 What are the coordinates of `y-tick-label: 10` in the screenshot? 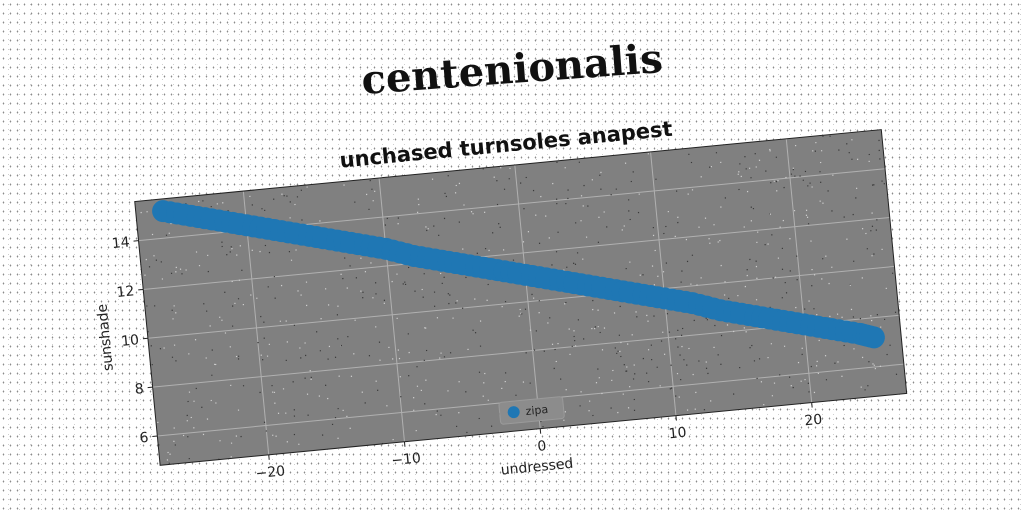 It's located at (130, 341).